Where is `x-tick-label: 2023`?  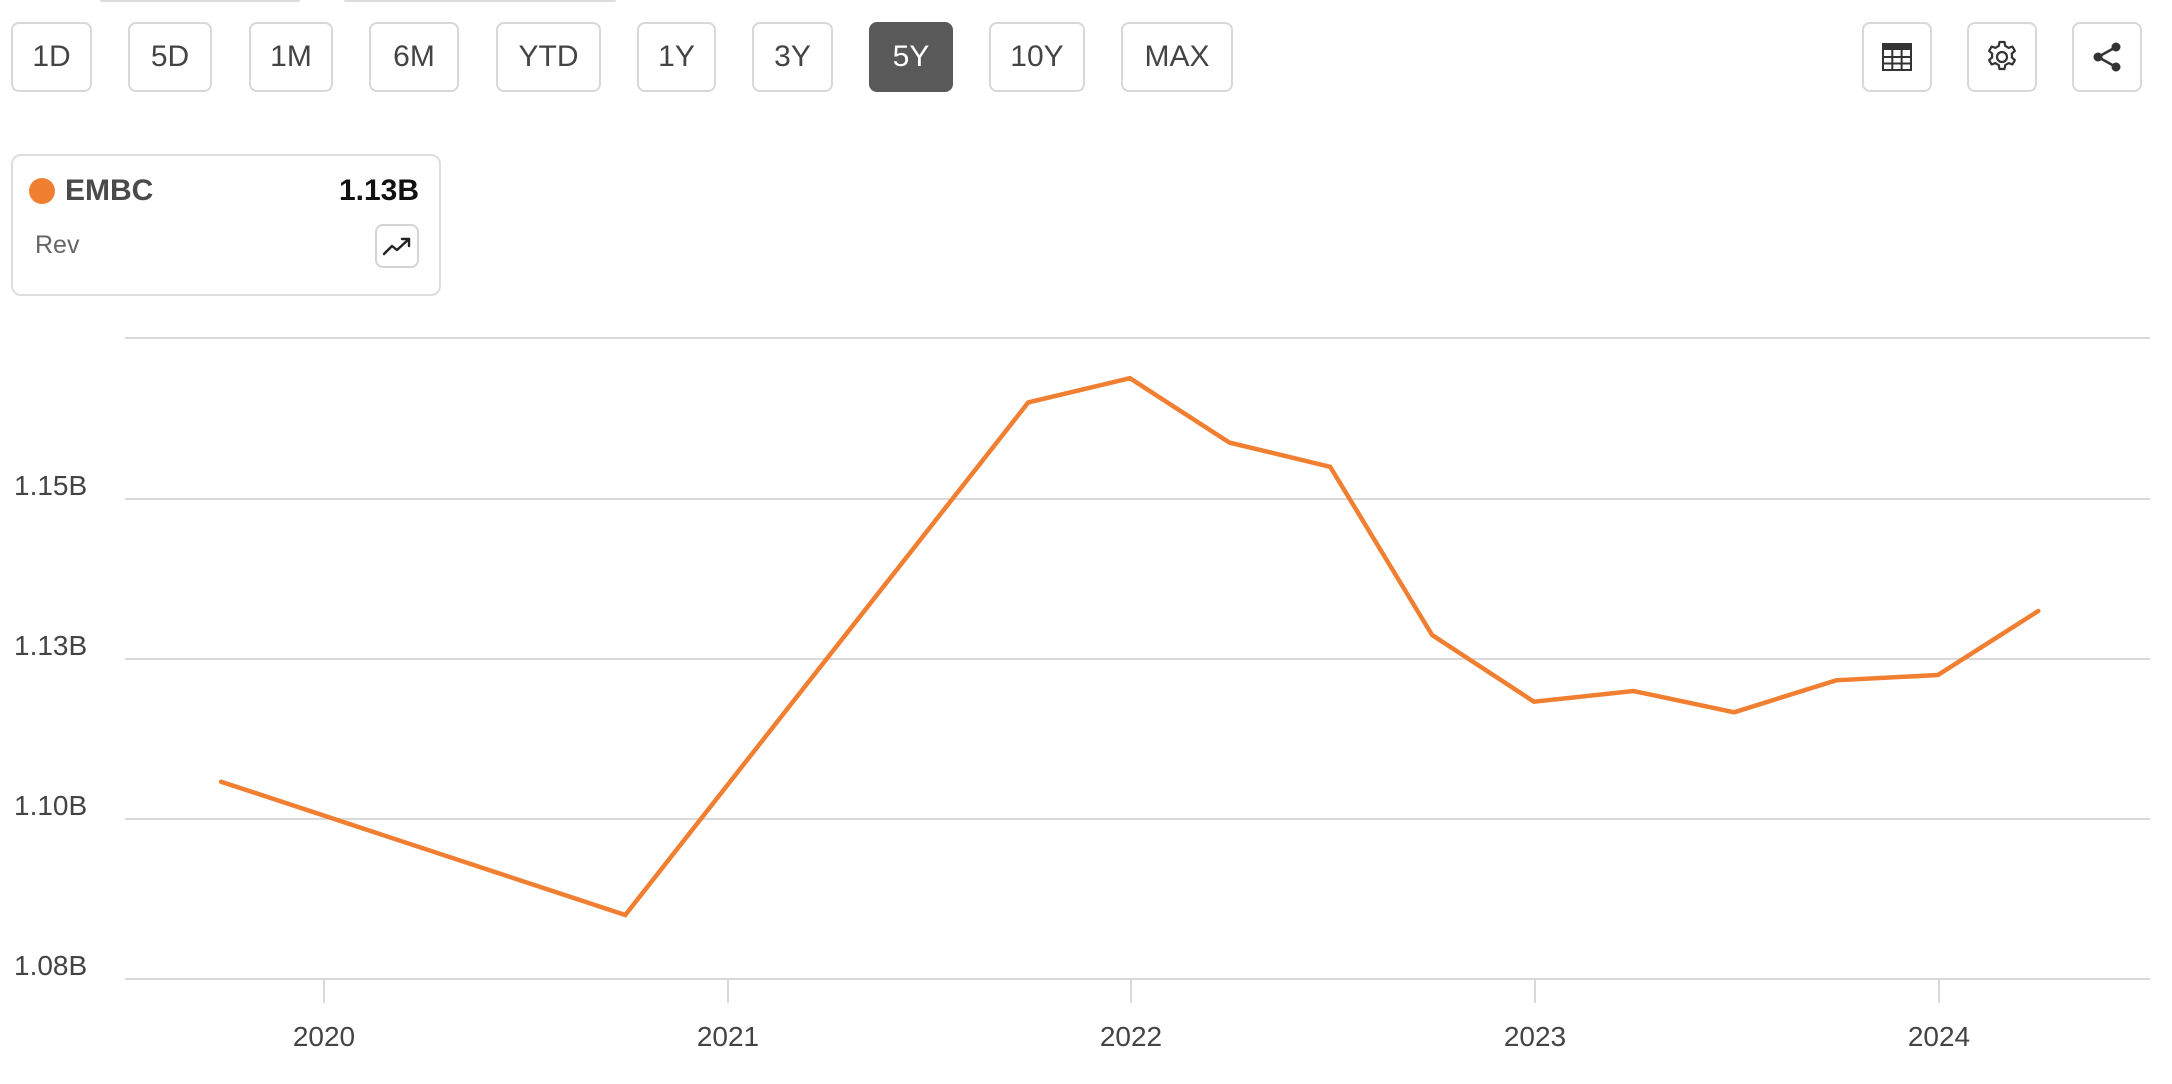
x-tick-label: 2023 is located at coordinates (1535, 1036).